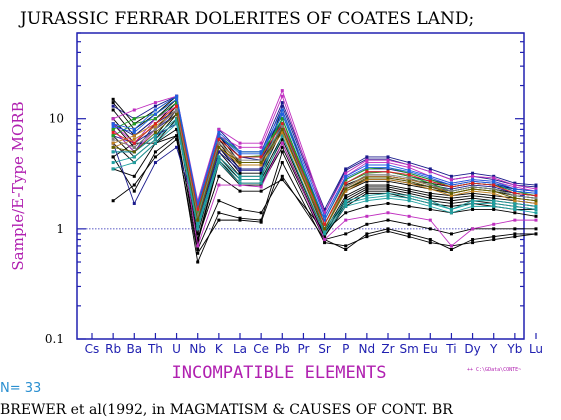 The height and width of the screenshot is (420, 561). I want to click on y-axis-label: Sample/E-Type MORB, so click(18, 185).